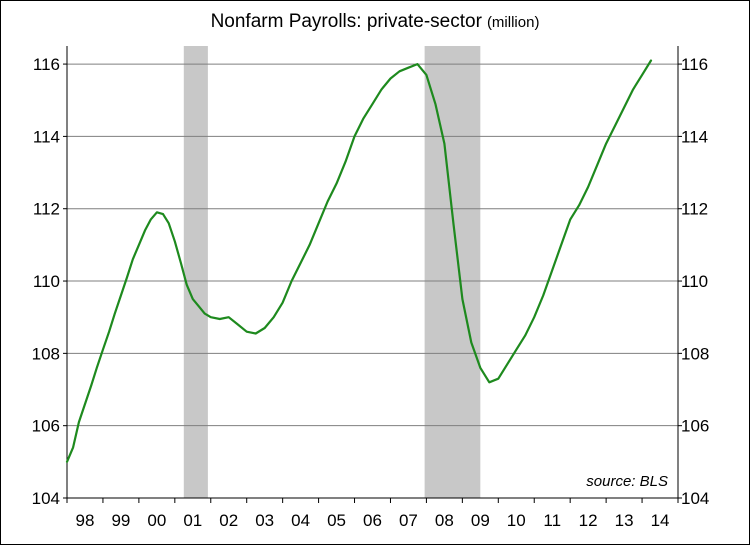 Image resolution: width=750 pixels, height=545 pixels. Describe the element at coordinates (228, 520) in the screenshot. I see `x-tick-02: 02` at that location.